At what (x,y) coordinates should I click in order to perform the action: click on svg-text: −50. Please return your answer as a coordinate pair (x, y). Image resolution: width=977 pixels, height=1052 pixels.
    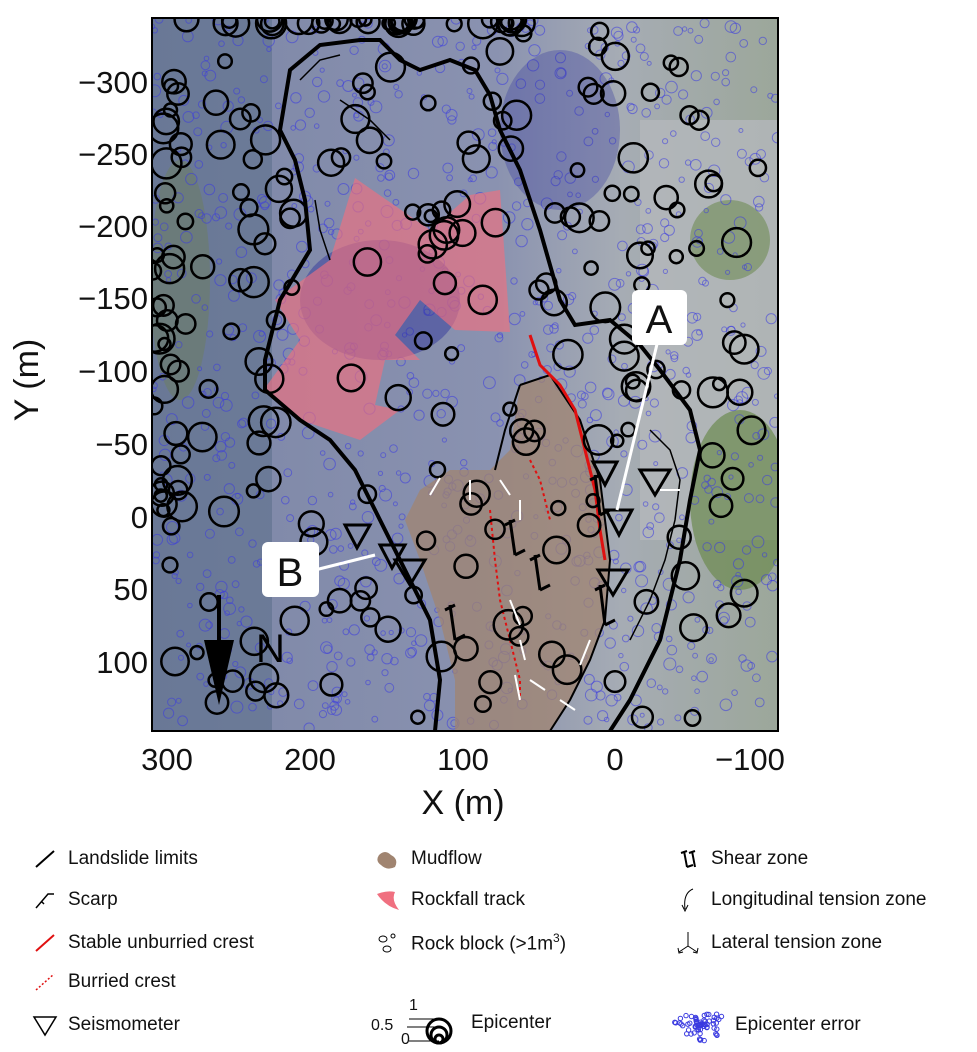
    Looking at the image, I should click on (121, 444).